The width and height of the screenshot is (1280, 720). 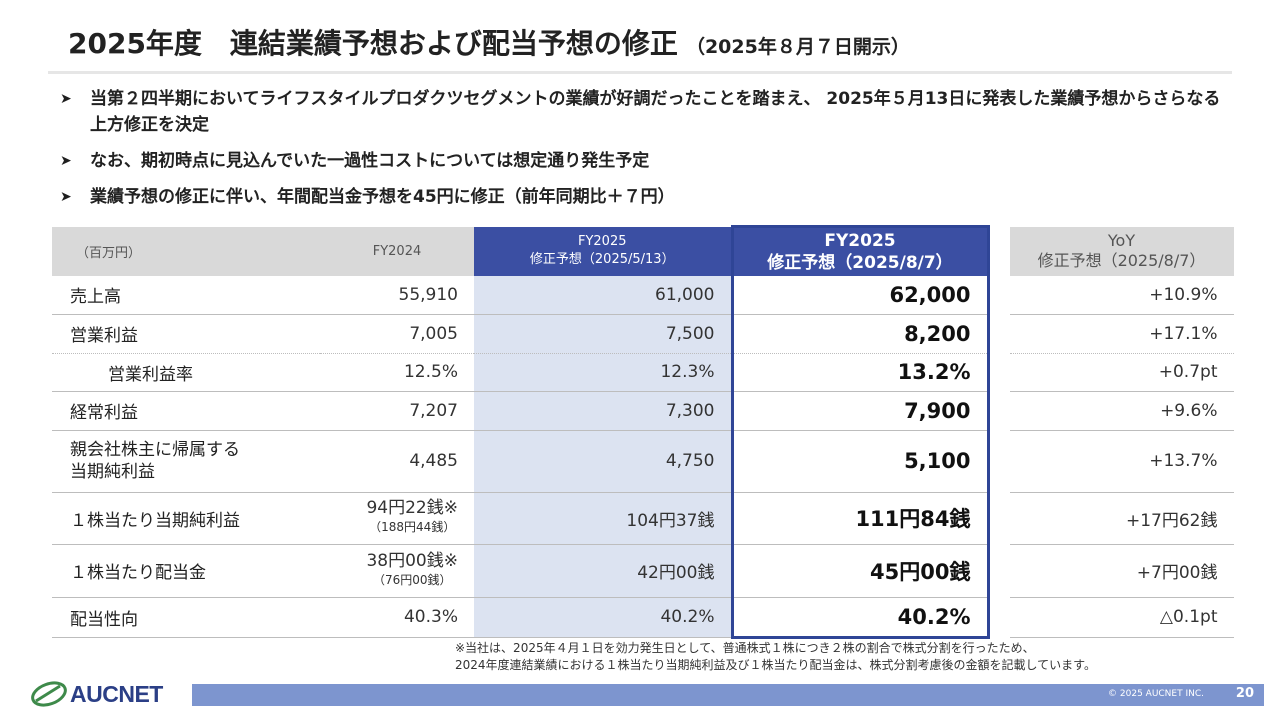 What do you see at coordinates (860, 295) in the screenshot?
I see `aug-forecast-value: 62,000` at bounding box center [860, 295].